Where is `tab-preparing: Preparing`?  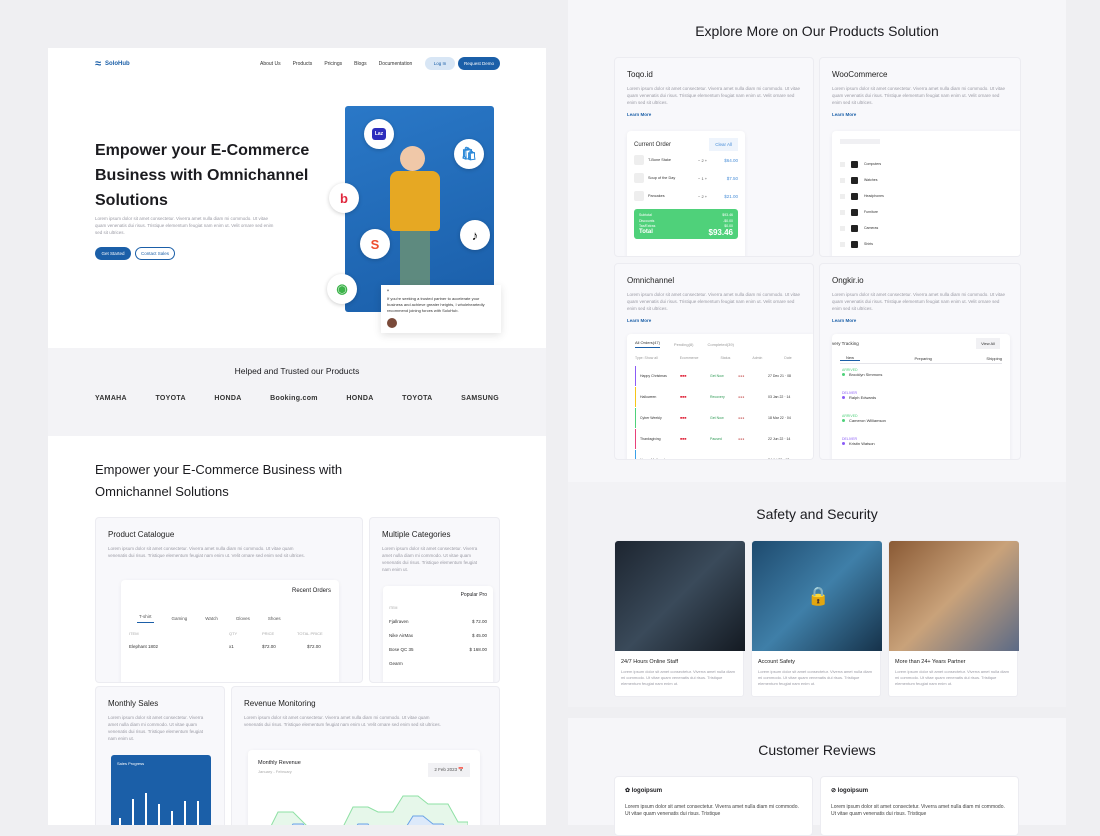
tab-preparing: Preparing is located at coordinates (923, 358).